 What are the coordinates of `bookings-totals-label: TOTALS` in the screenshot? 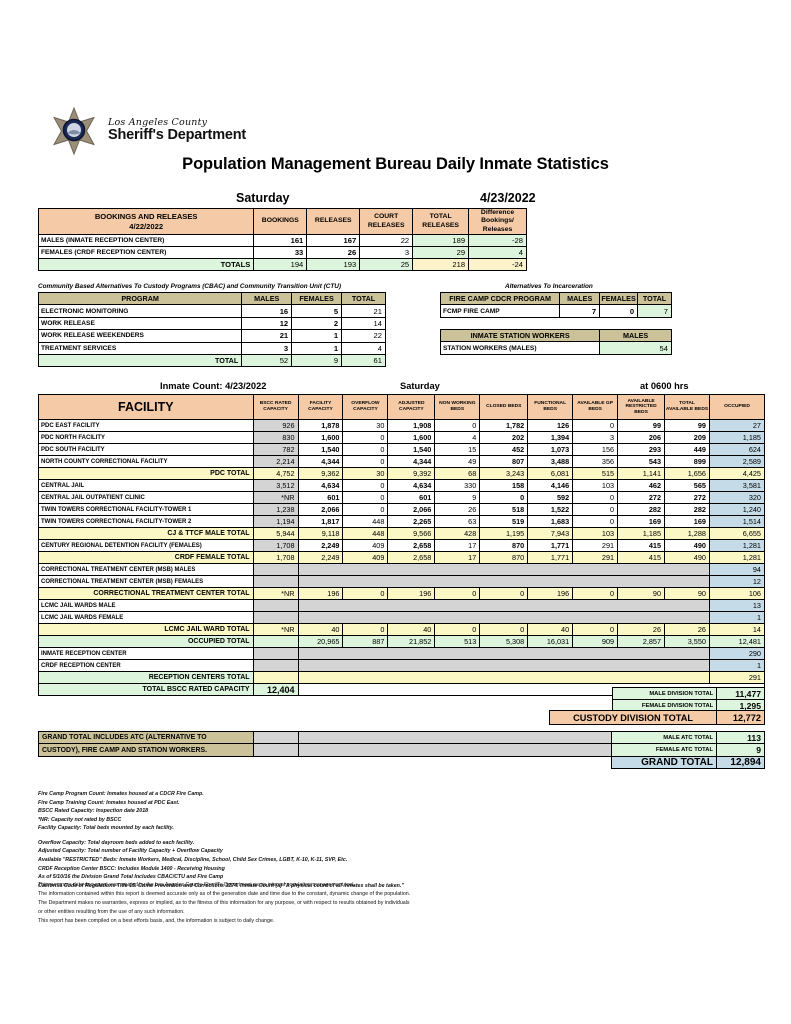 It's located at (146, 265).